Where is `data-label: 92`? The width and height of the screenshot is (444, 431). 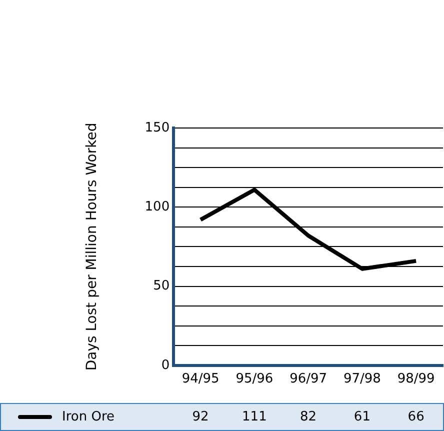
data-label: 92 is located at coordinates (200, 416).